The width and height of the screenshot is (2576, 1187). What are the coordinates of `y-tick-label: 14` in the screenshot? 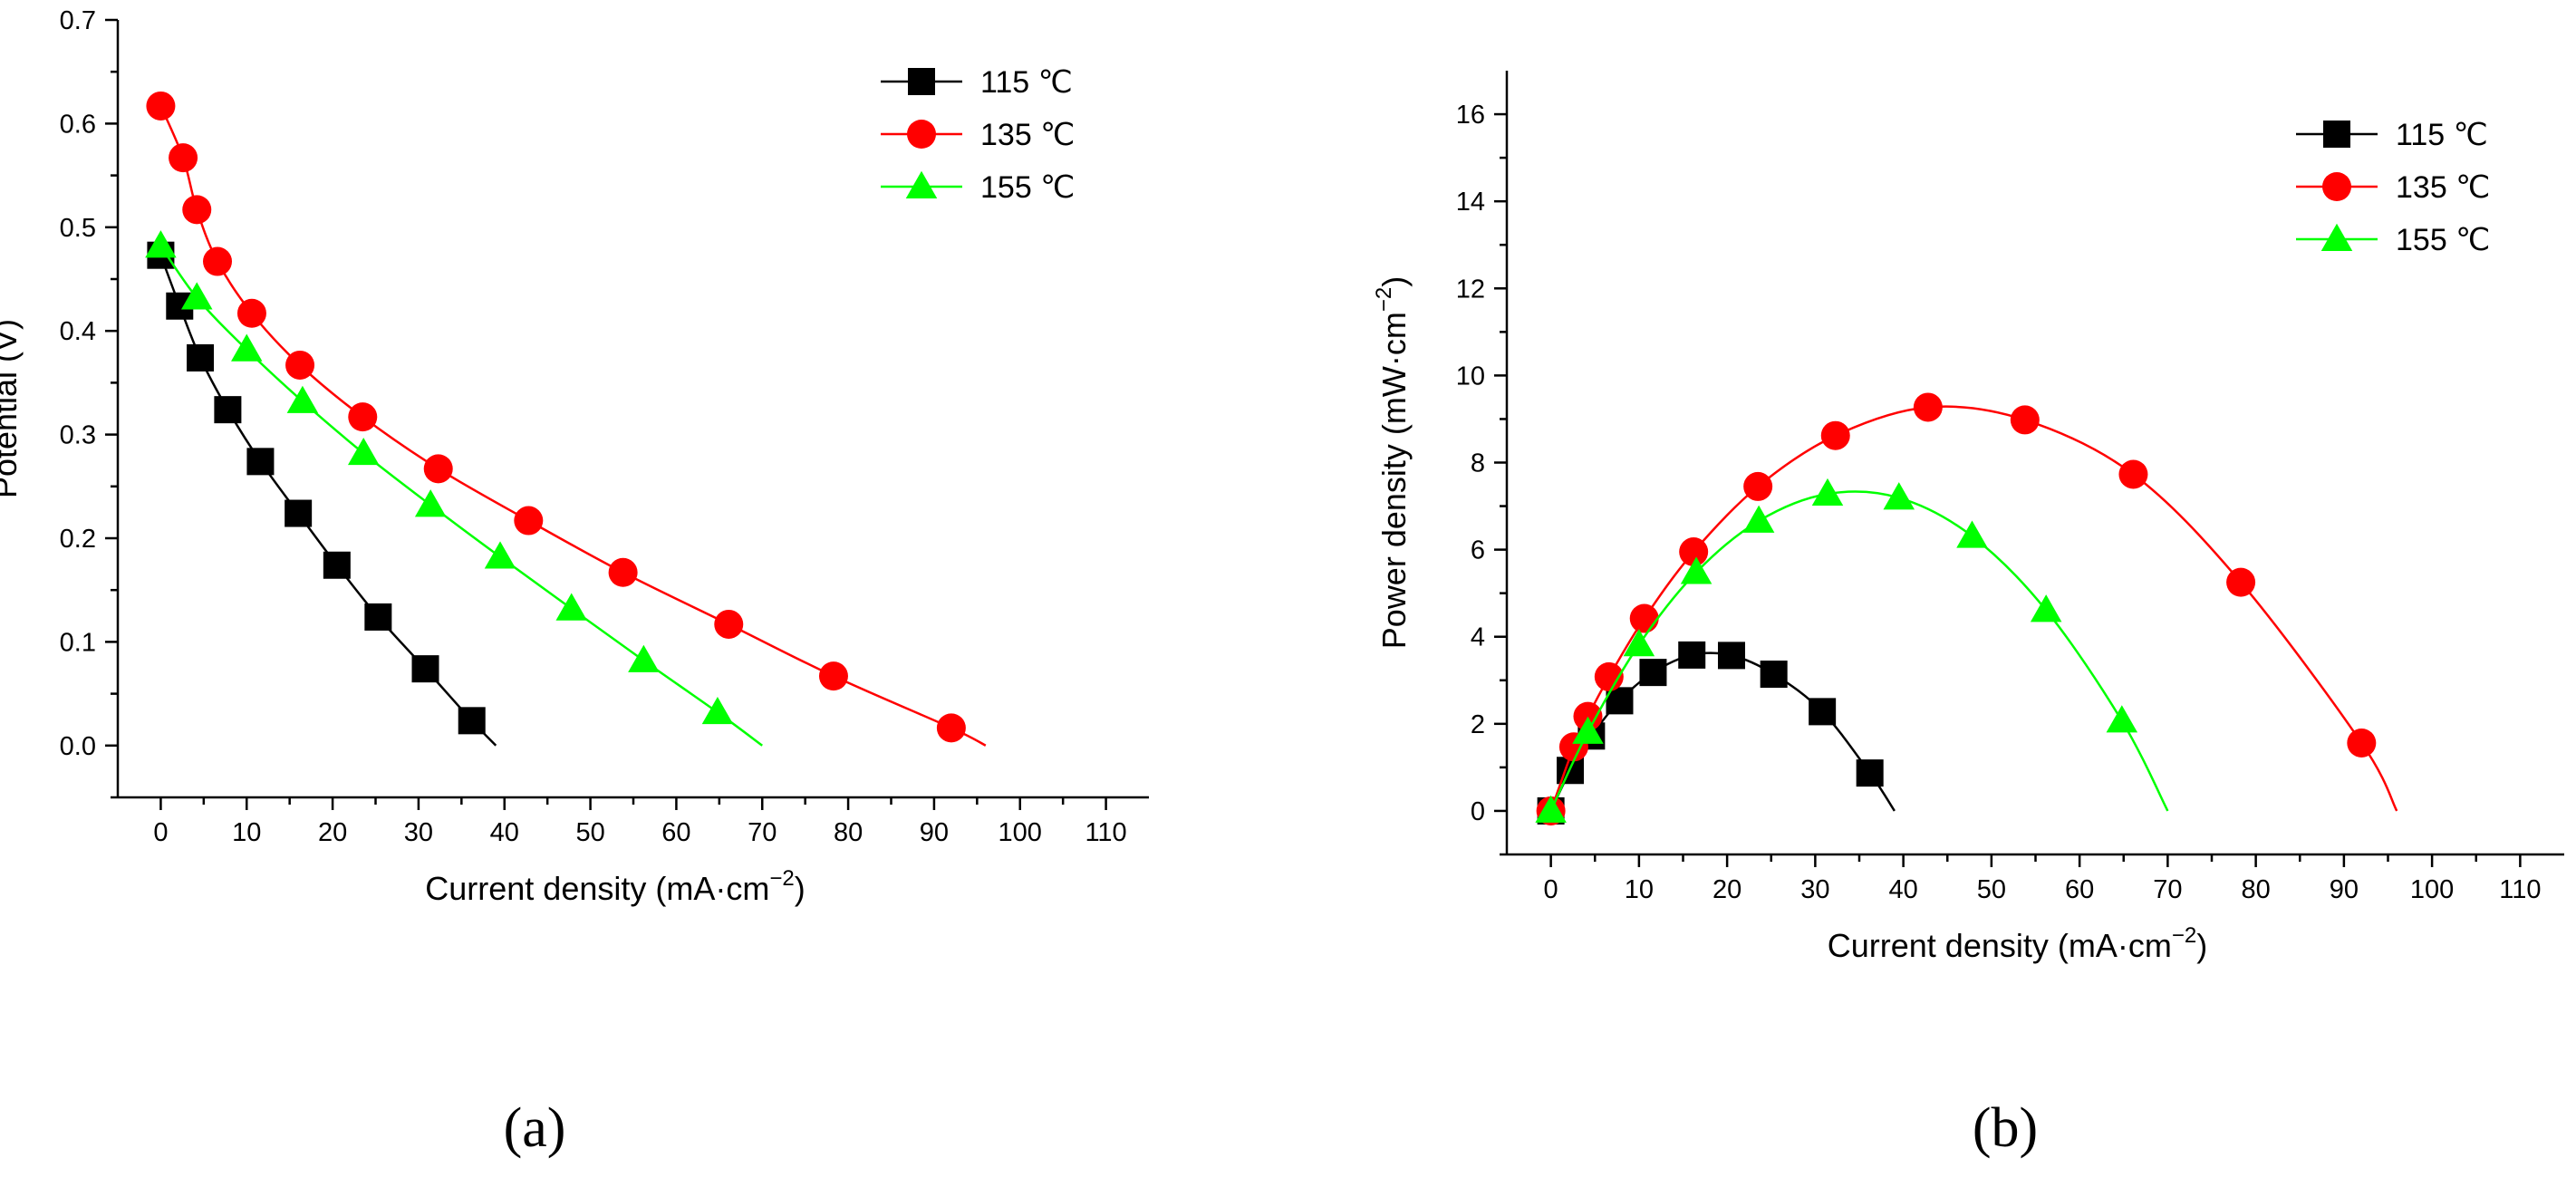 It's located at (1470, 202).